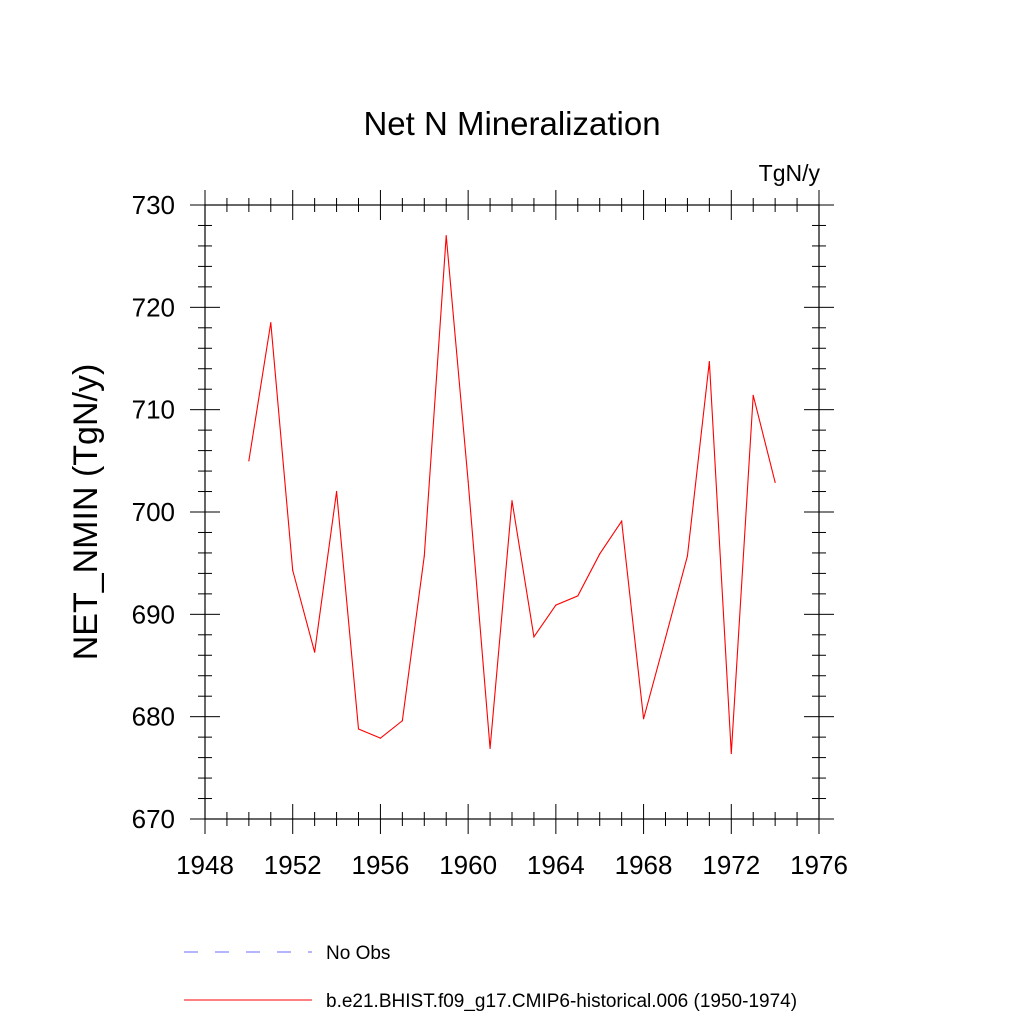 Image resolution: width=1024 pixels, height=1024 pixels. I want to click on y-axis-label: NET_NMIN (TgN/y), so click(86, 512).